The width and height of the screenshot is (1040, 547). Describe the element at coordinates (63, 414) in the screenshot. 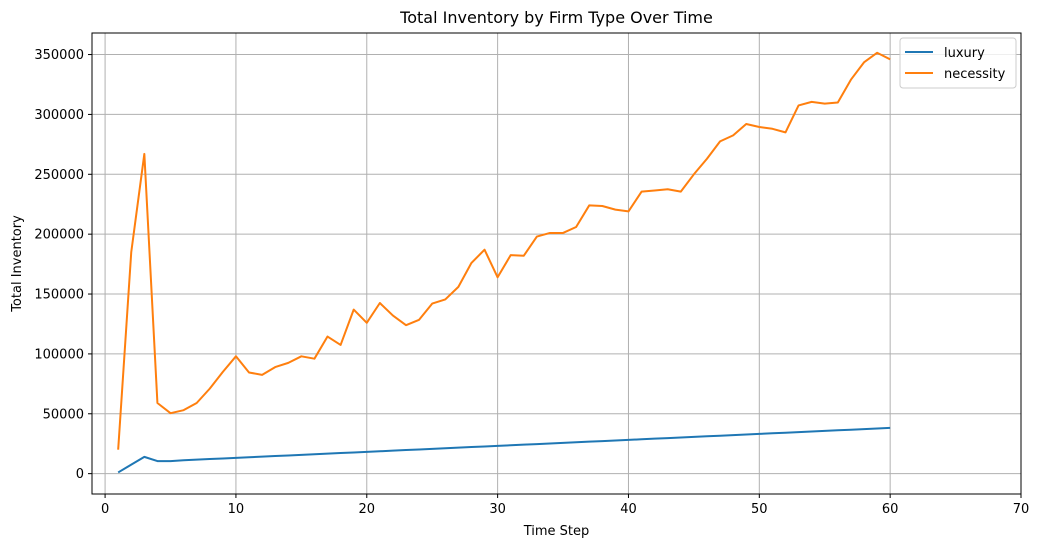

I see `y-tick-label: 50000` at that location.